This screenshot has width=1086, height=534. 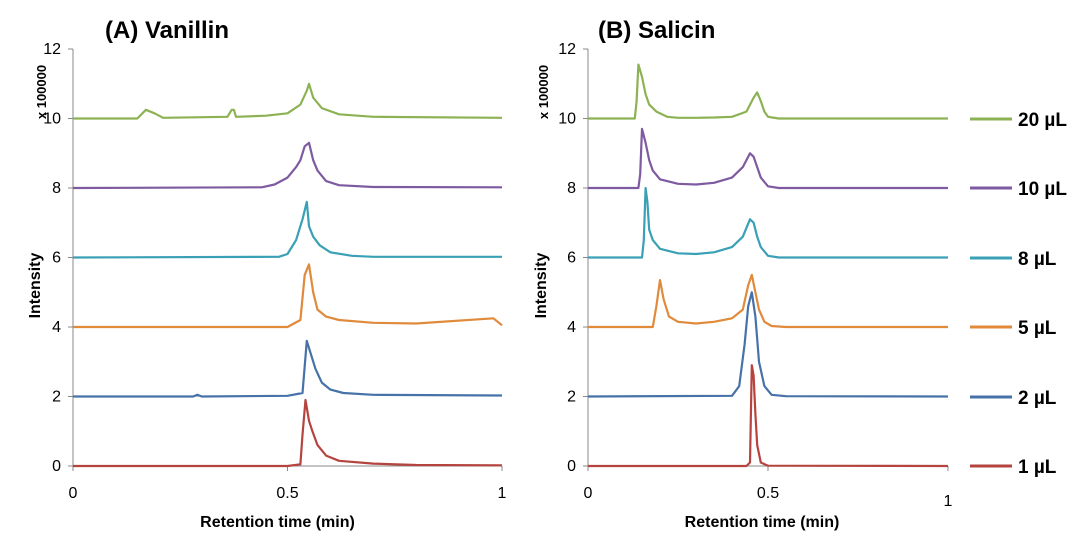 What do you see at coordinates (1013, 398) in the screenshot?
I see `legend-item: 2 µL` at bounding box center [1013, 398].